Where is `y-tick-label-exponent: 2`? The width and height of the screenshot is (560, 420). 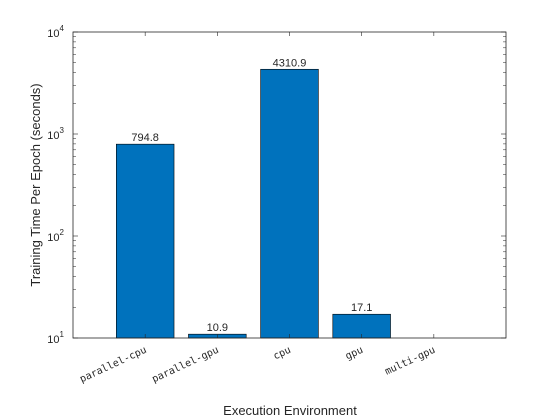
y-tick-label-exponent: 2 is located at coordinates (62, 232).